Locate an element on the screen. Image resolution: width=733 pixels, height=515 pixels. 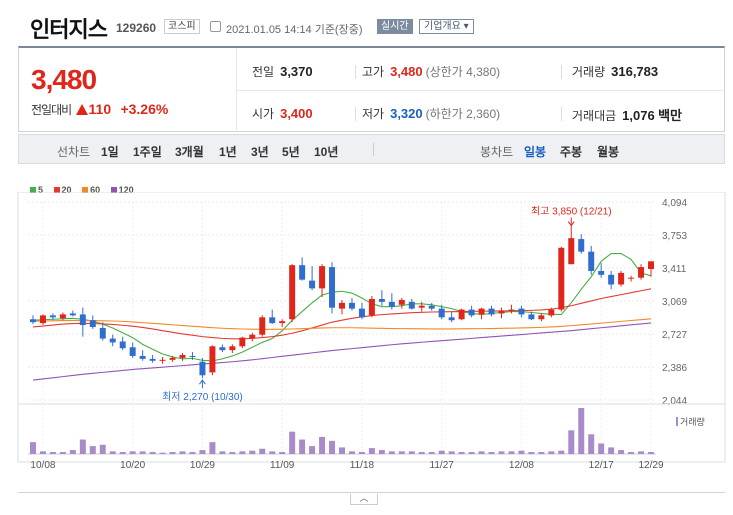
tab-3y: 3년 is located at coordinates (260, 152).